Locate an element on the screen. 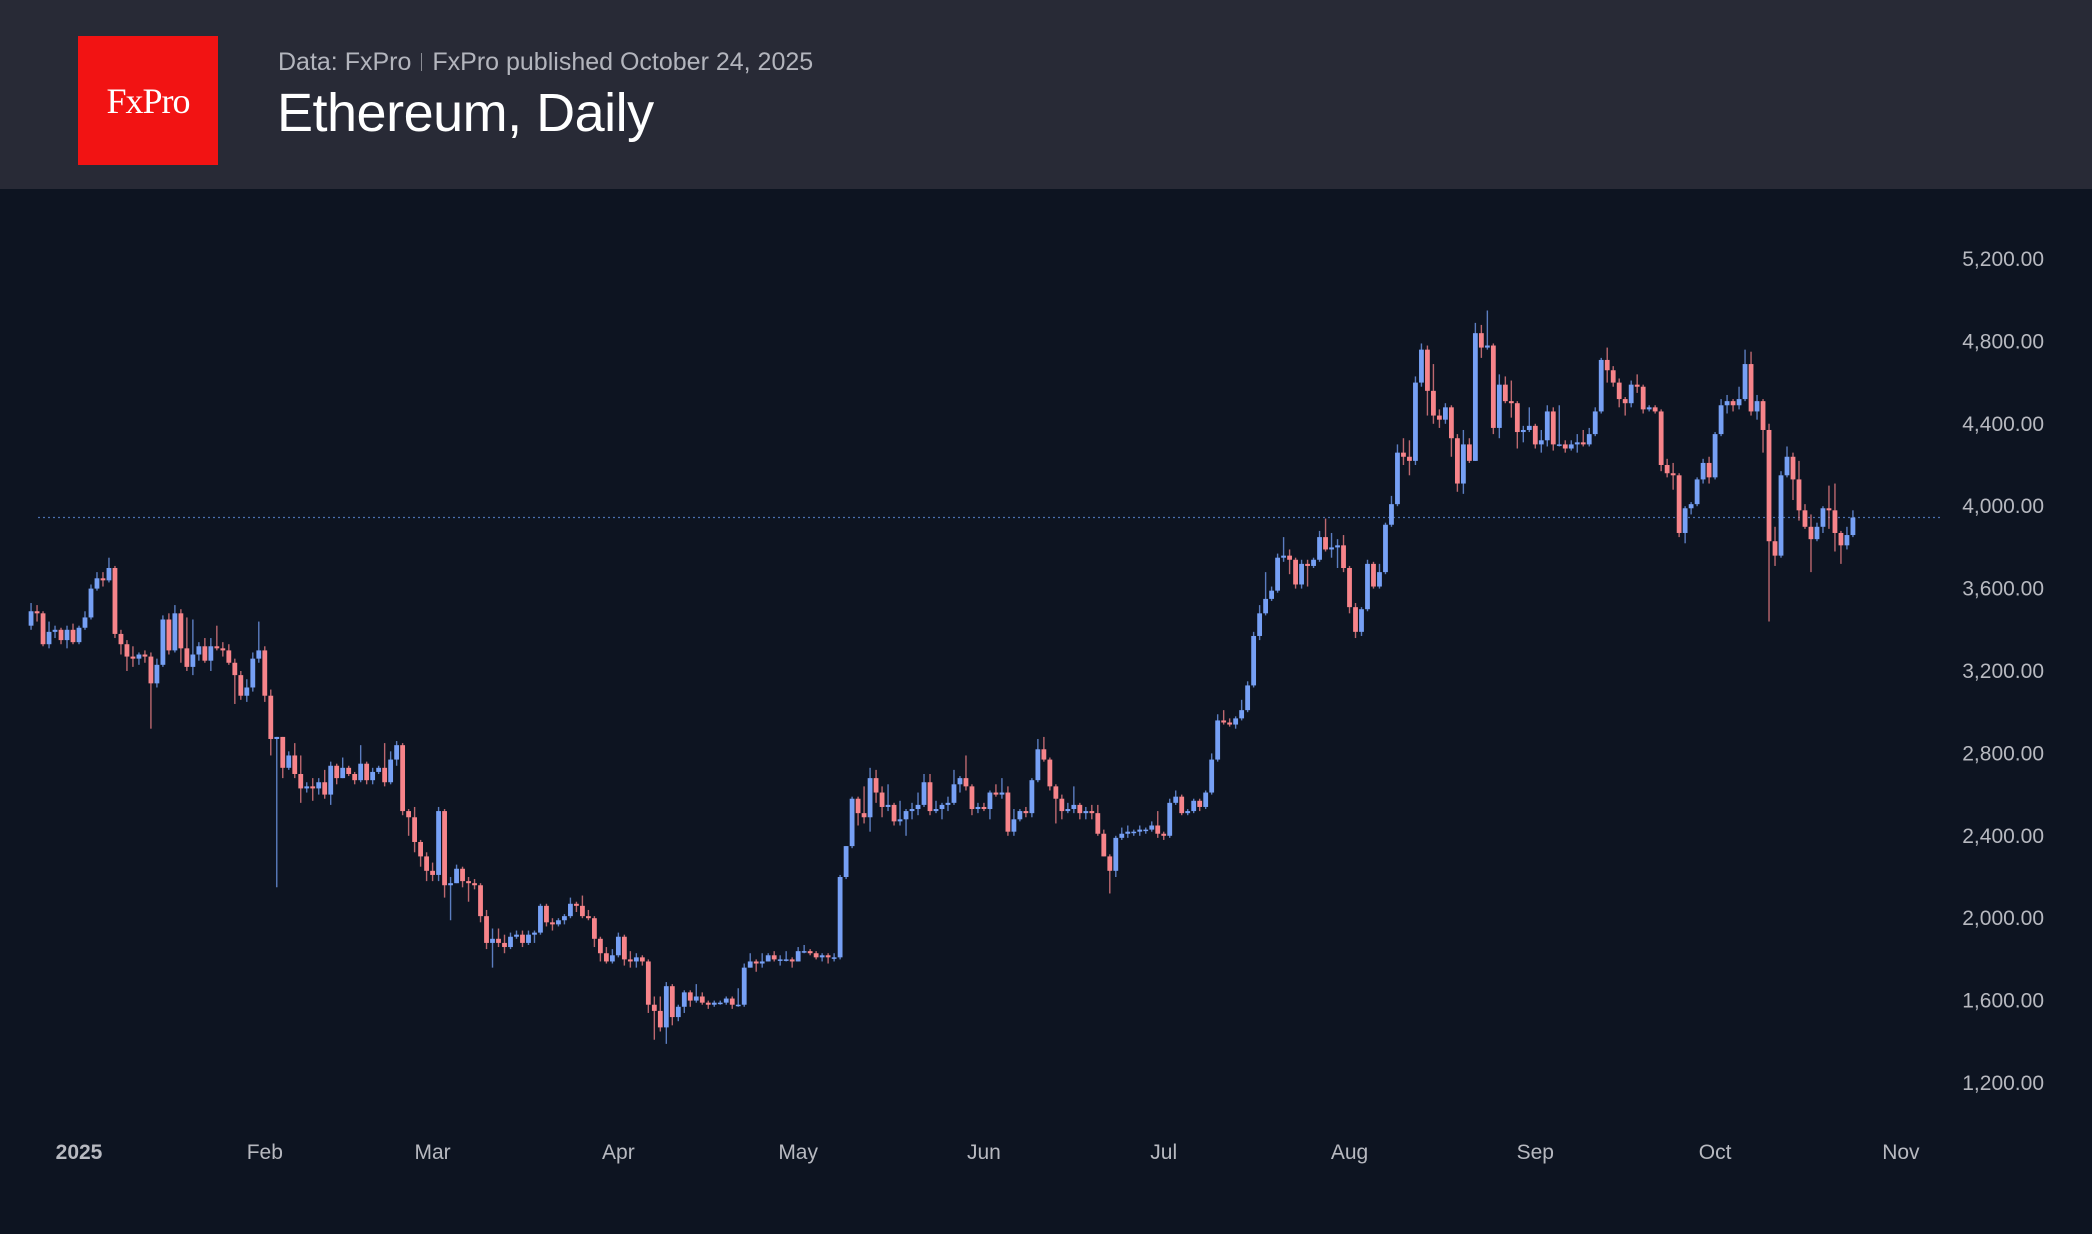 This screenshot has height=1234, width=2092. x-tick-label: Feb is located at coordinates (265, 1152).